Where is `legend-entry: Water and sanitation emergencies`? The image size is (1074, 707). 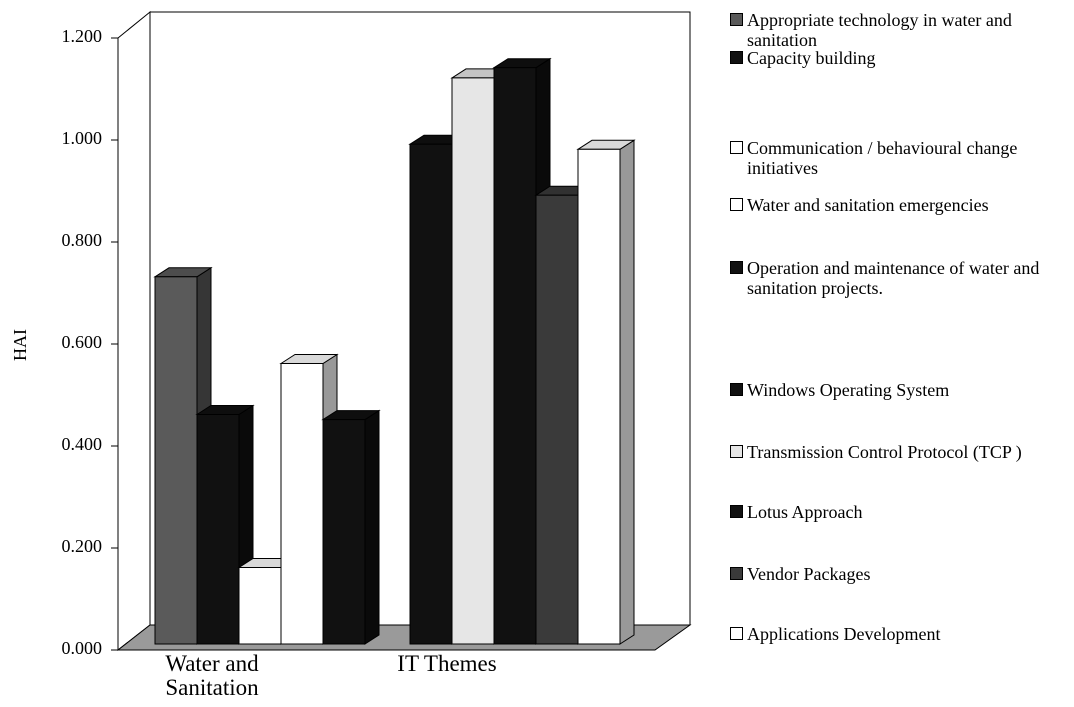 legend-entry: Water and sanitation emergencies is located at coordinates (900, 205).